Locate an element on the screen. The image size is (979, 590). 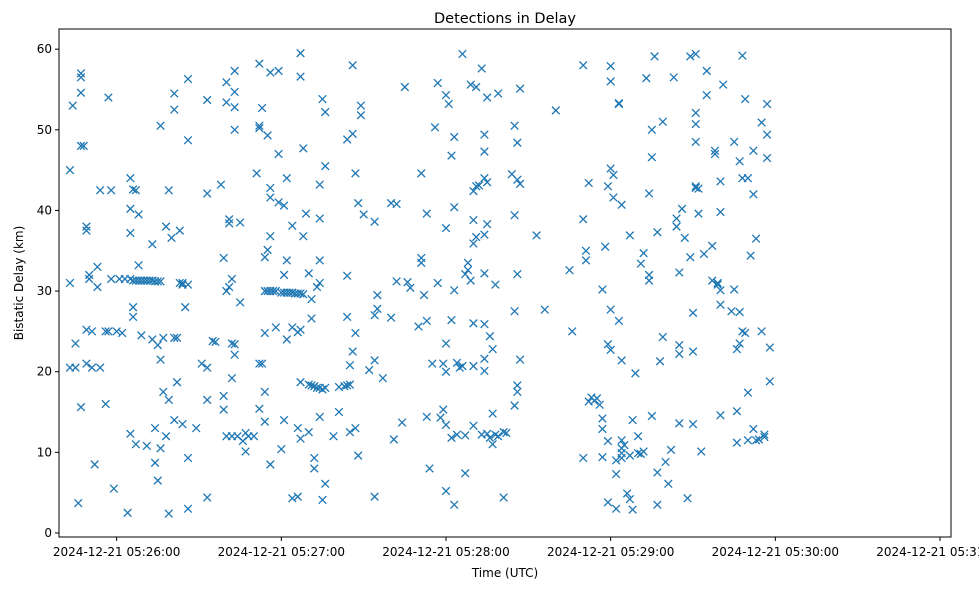
x-tick-label-1: 2024-12-21 05:27:00 is located at coordinates (281, 552).